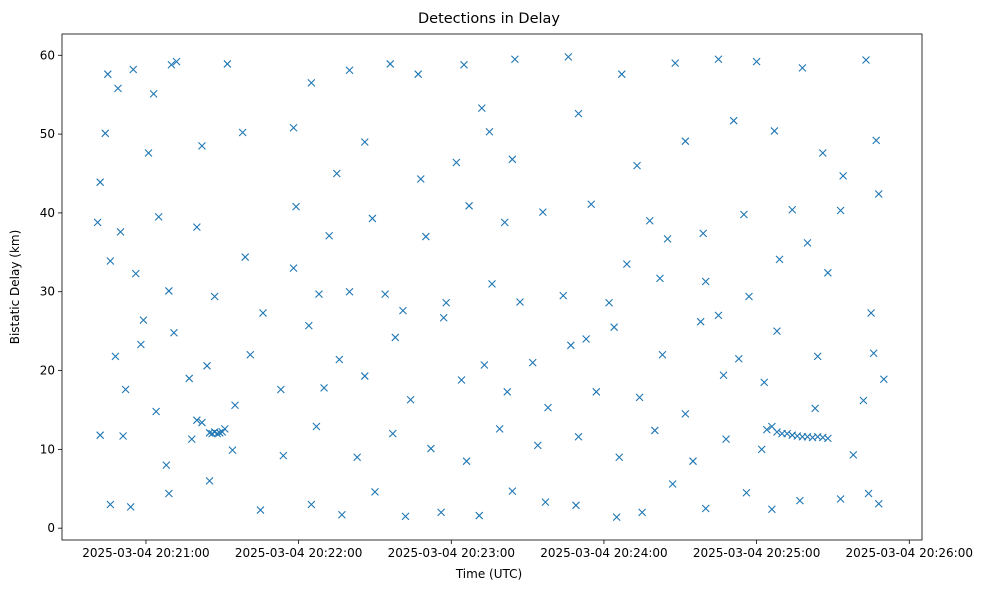 This screenshot has height=590, width=988. Describe the element at coordinates (488, 574) in the screenshot. I see `x-axis-title: Time (UTC)` at that location.